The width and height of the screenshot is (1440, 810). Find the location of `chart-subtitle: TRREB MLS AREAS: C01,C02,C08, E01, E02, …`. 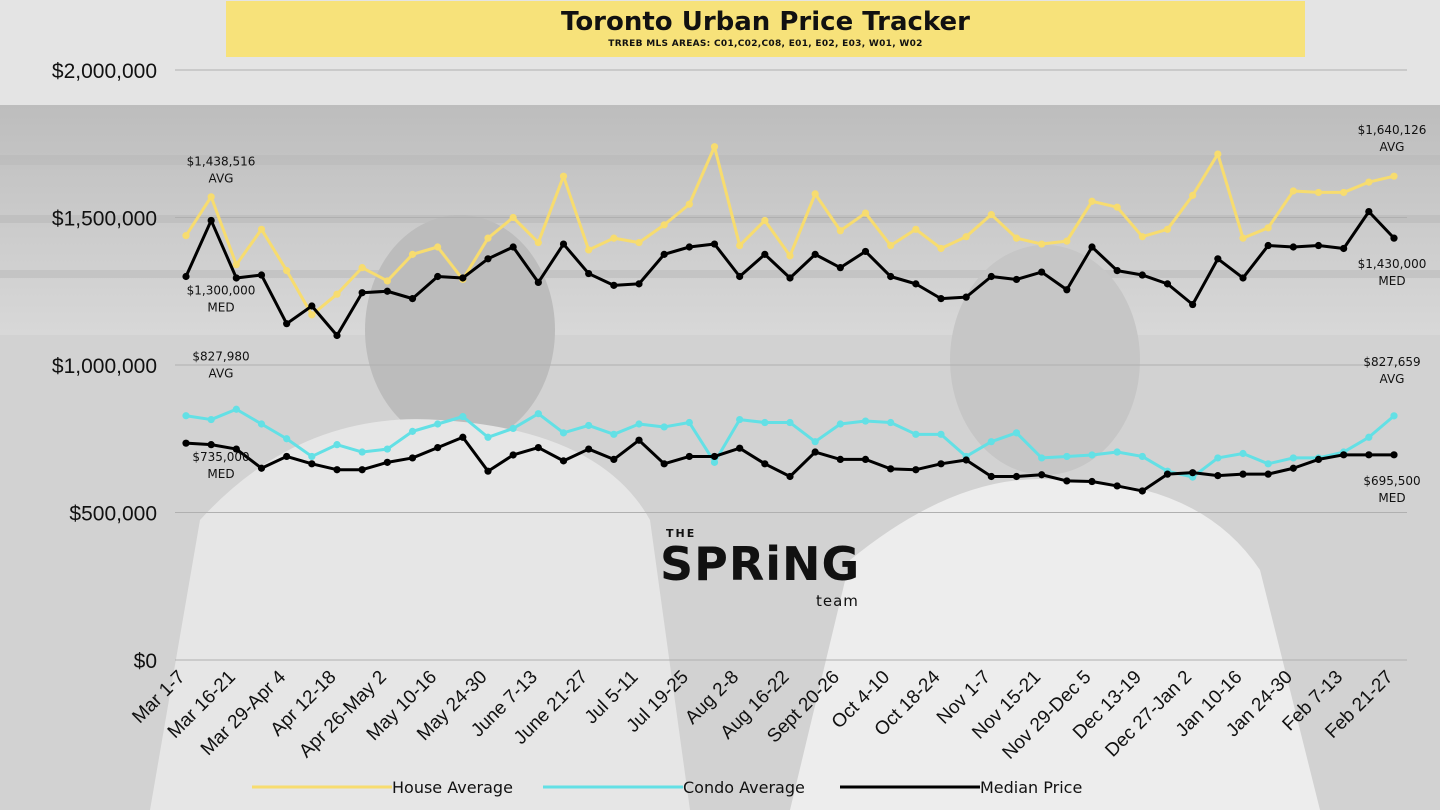

chart-subtitle: TRREB MLS AREAS: C01,C02,C08, E01, E02, … is located at coordinates (765, 44).